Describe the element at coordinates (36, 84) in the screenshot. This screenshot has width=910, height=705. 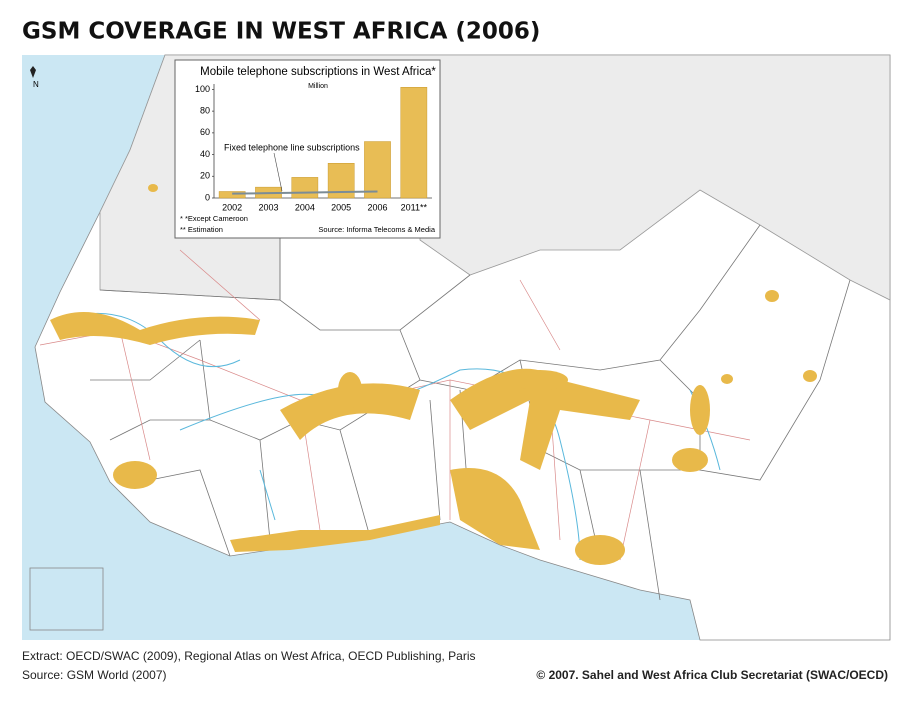
I see `north-label: N` at that location.